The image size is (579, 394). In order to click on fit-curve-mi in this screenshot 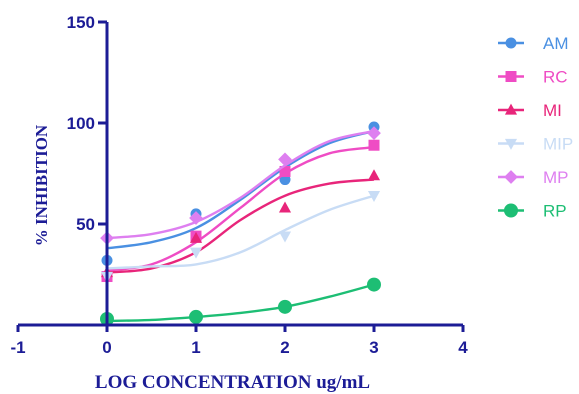, I will do `click(240, 226)`.